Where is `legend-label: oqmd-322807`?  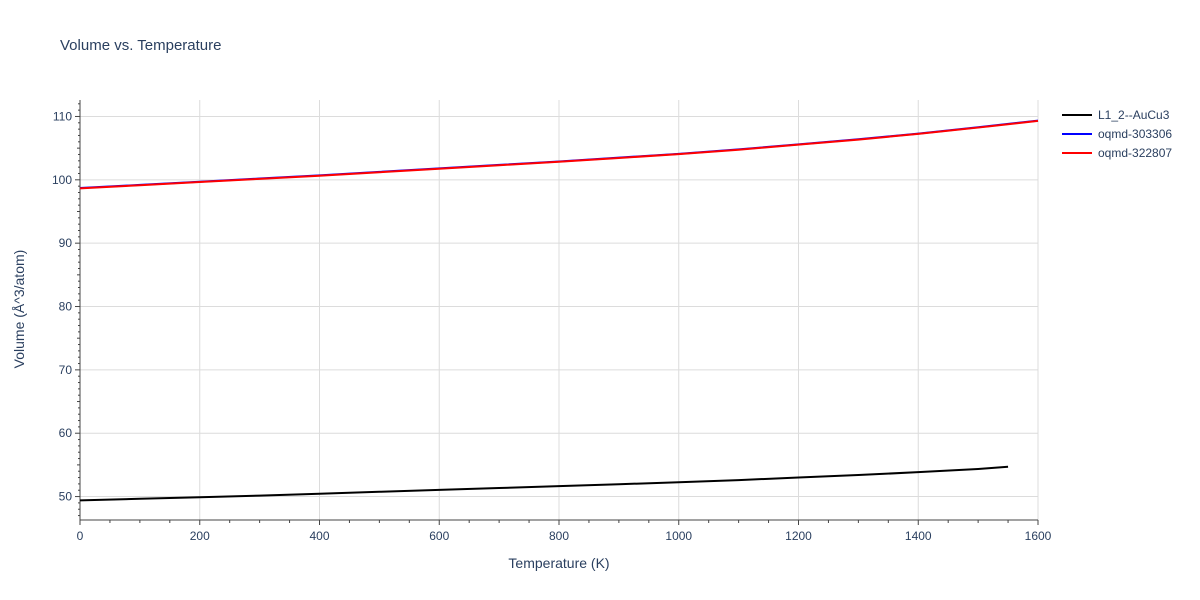 legend-label: oqmd-322807 is located at coordinates (1135, 153).